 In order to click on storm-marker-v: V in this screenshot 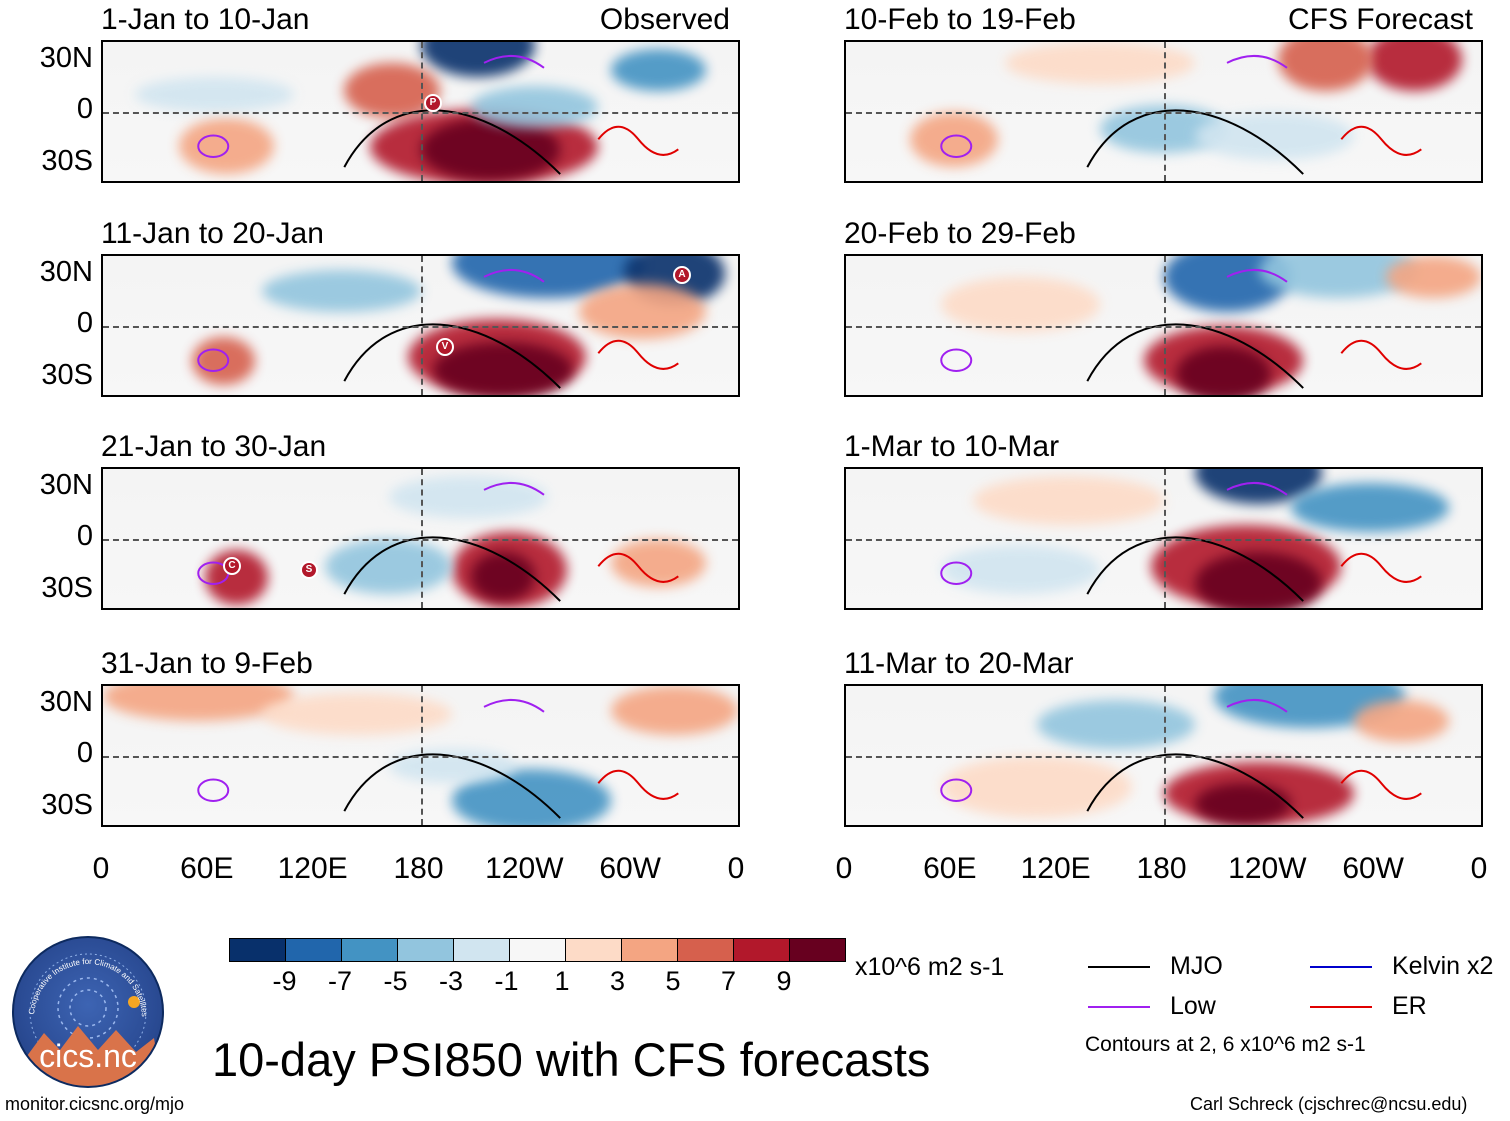, I will do `click(445, 347)`.